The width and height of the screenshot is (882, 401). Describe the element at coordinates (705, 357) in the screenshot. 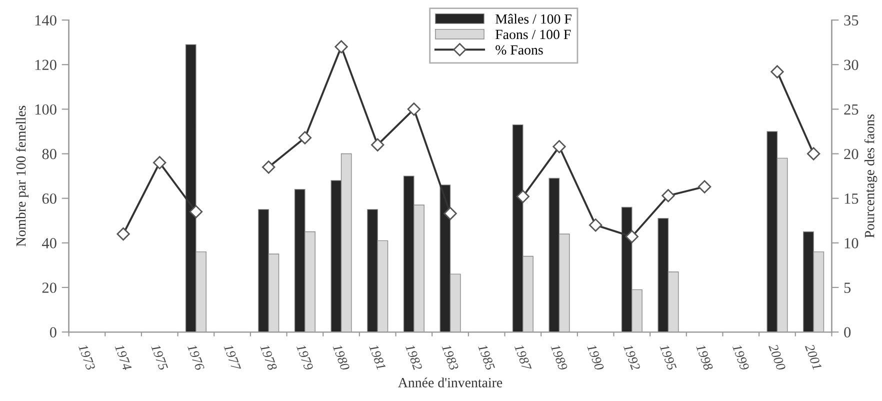

I see `x-tick-label: 1998` at that location.